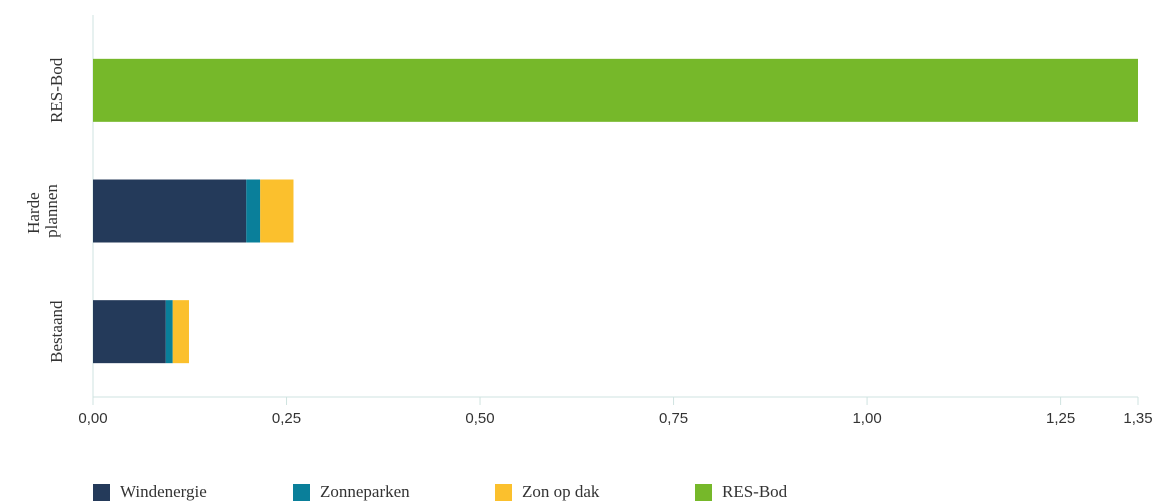 Image resolution: width=1155 pixels, height=501 pixels. I want to click on y-tick-label: Harde plannen, so click(42, 211).